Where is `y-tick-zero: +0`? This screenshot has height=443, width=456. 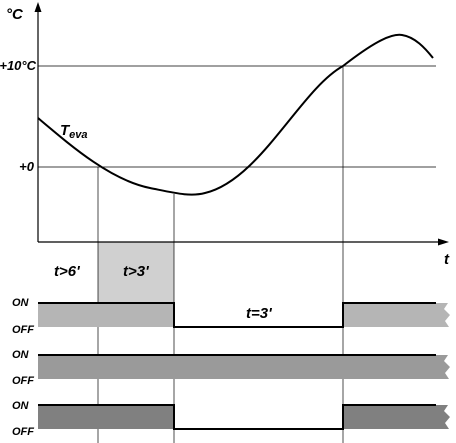 y-tick-zero: +0 is located at coordinates (27, 166).